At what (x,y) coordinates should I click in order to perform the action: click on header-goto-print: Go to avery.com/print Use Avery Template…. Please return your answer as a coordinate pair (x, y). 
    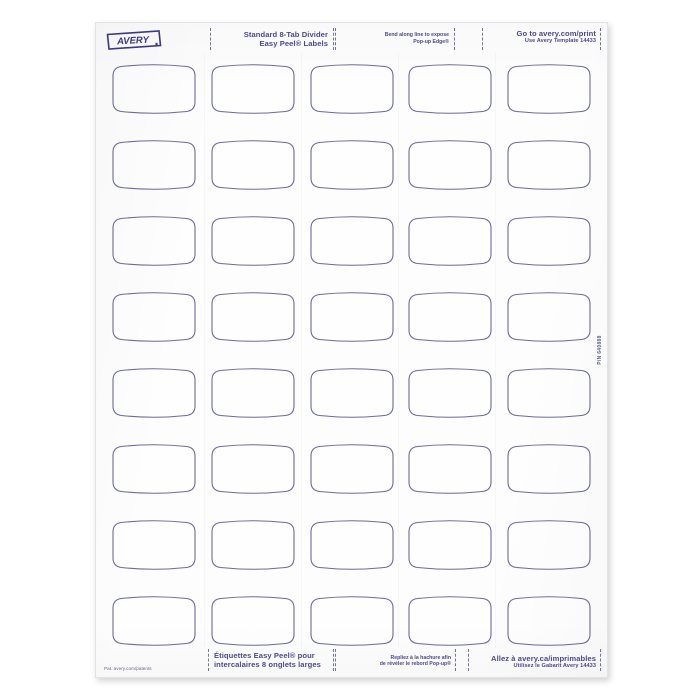
    Looking at the image, I should click on (542, 37).